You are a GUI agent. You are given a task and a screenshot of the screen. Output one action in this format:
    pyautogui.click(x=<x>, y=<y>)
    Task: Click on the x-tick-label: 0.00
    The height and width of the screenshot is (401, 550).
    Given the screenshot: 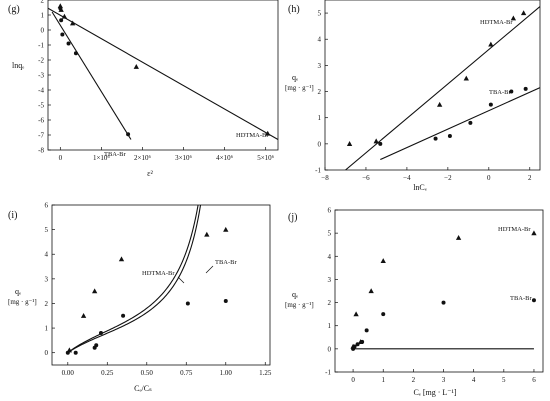 What is the action you would take?
    pyautogui.click(x=68, y=373)
    